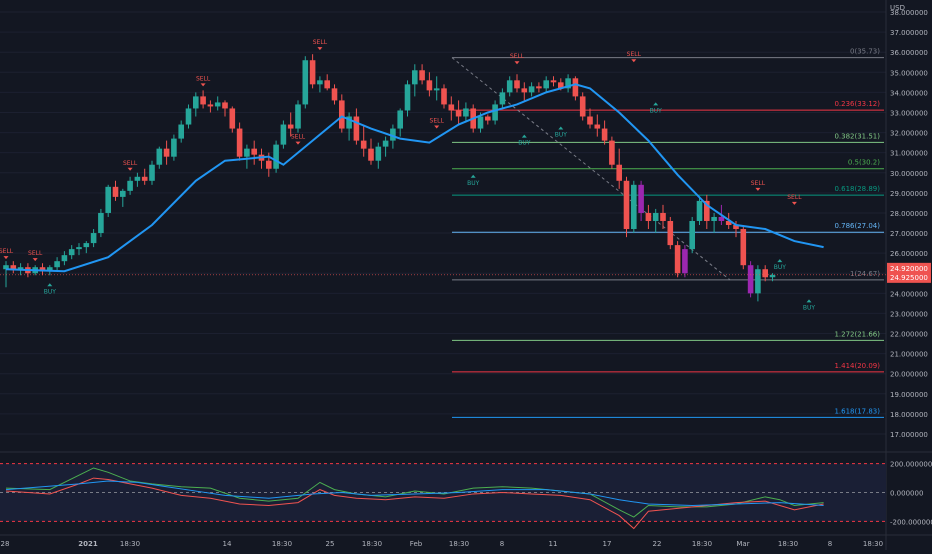 This screenshot has height=554, width=932. Describe the element at coordinates (911, 465) in the screenshot. I see `oscillator-tick-label: 200.000000` at that location.